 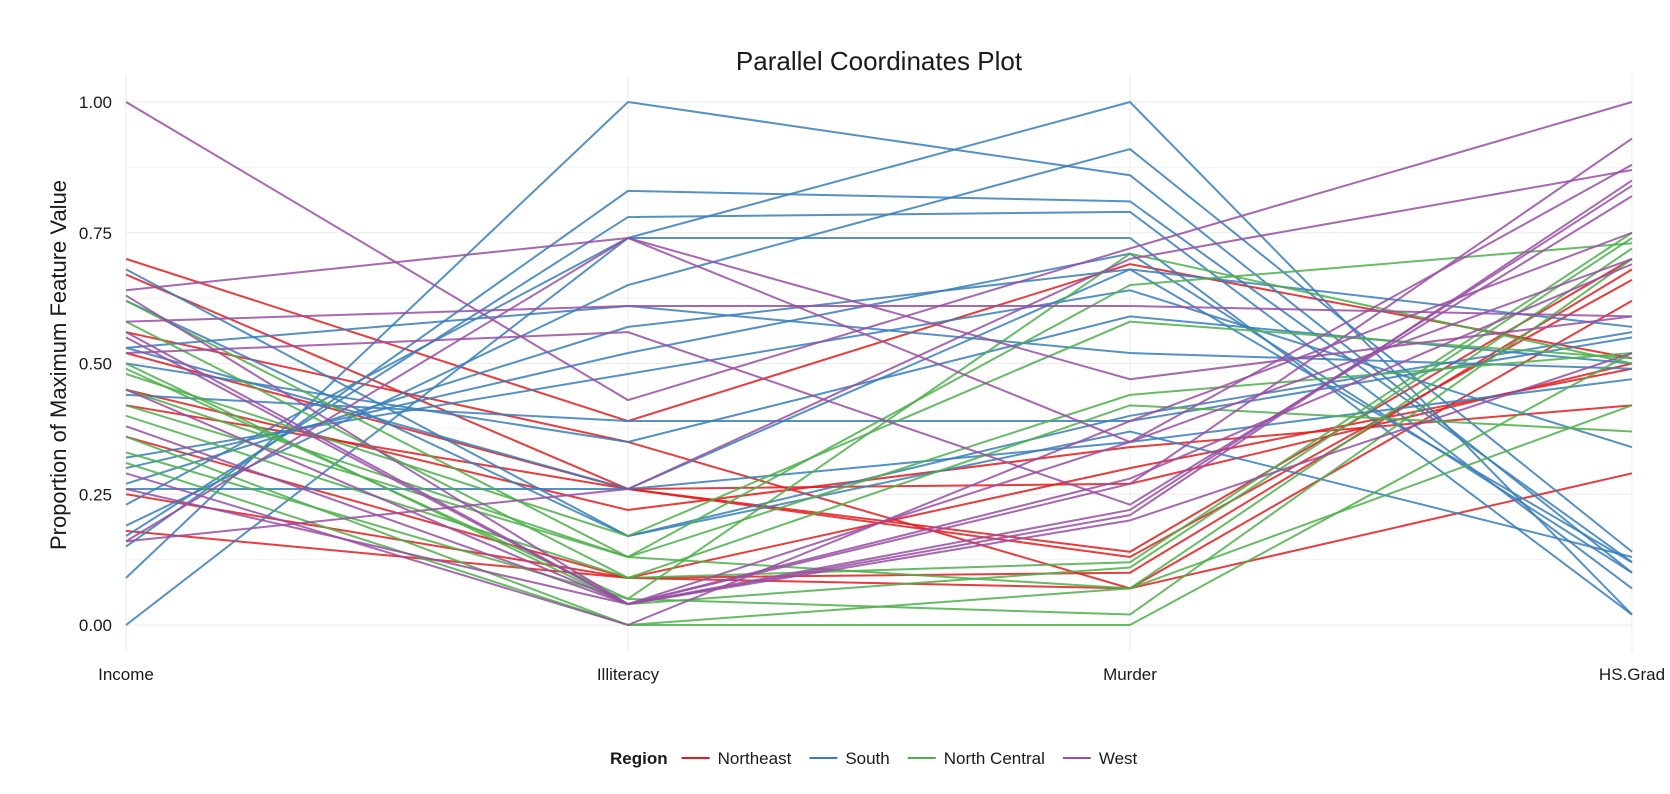 I want to click on x-tick-label: Illiteracy, so click(x=628, y=674).